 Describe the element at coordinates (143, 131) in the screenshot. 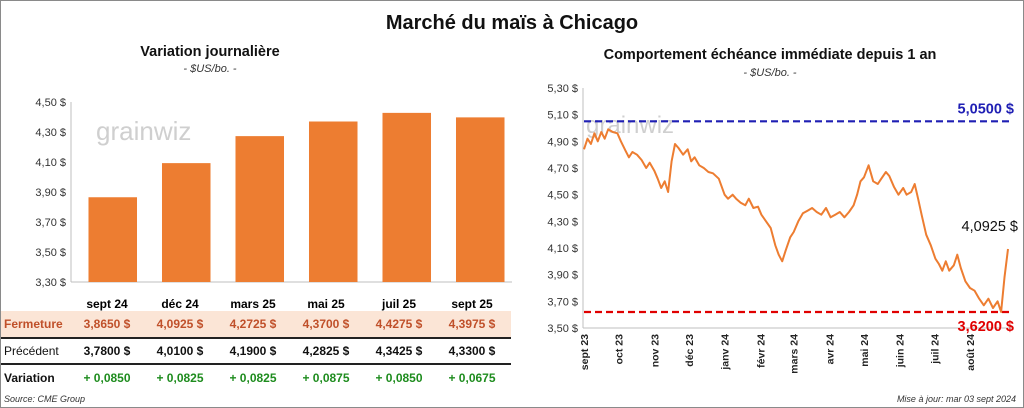

I see `left-watermark: grainwiz` at that location.